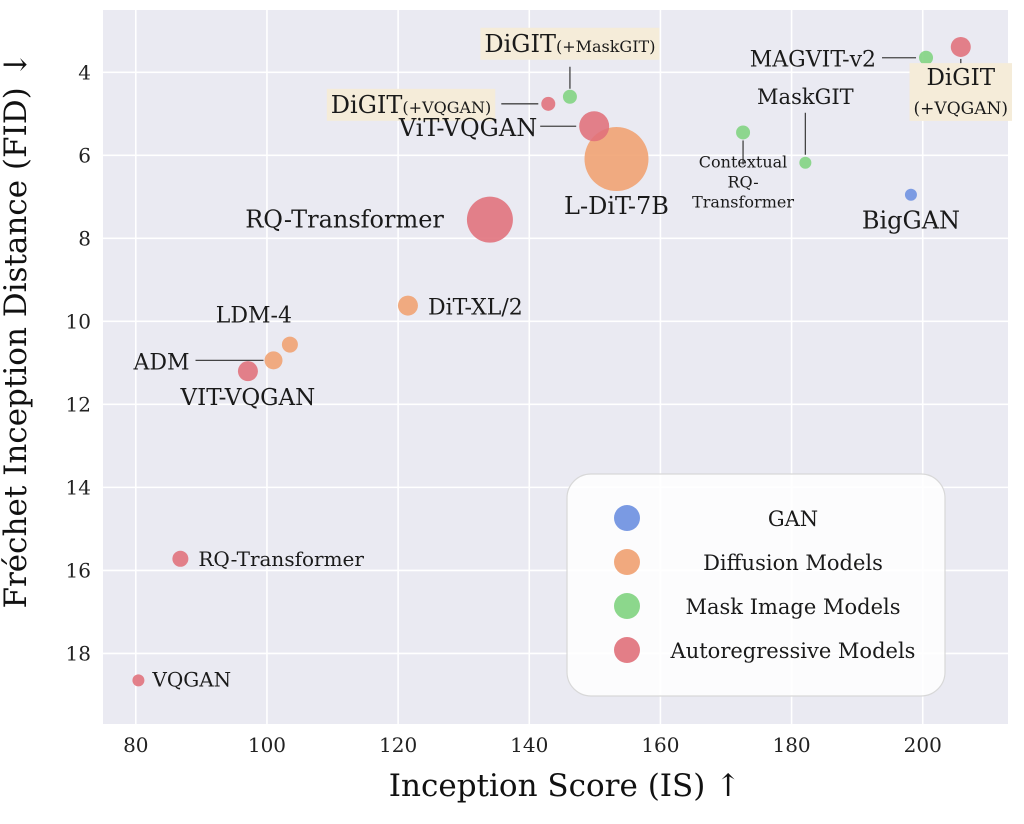  Describe the element at coordinates (793, 607) in the screenshot. I see `legend-label: Mask Image Models` at that location.